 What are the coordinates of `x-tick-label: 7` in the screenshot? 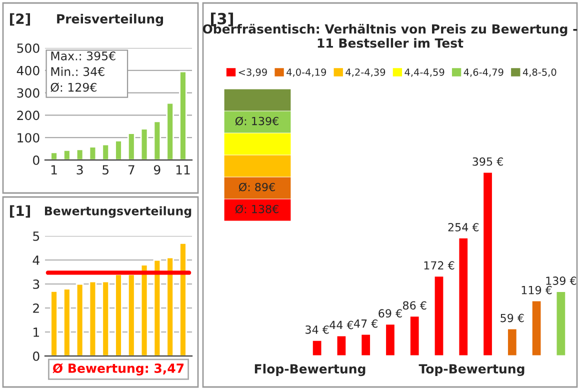 It's located at (131, 169).